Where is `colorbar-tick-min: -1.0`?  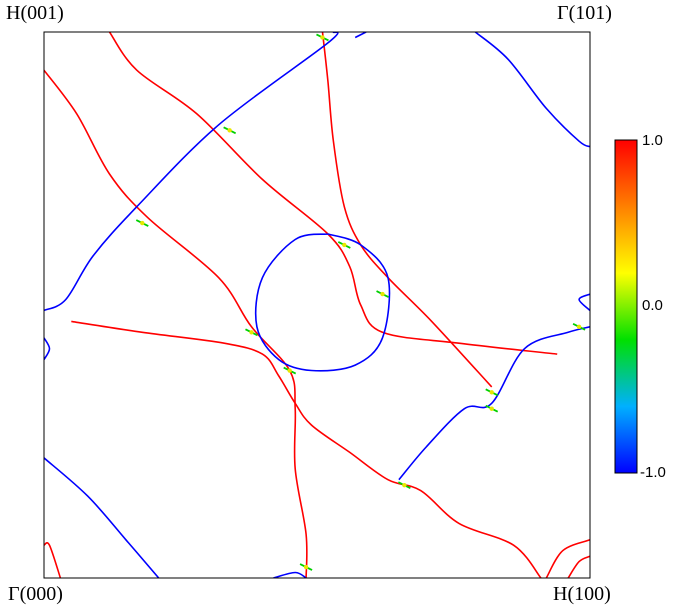
colorbar-tick-min: -1.0 is located at coordinates (653, 472).